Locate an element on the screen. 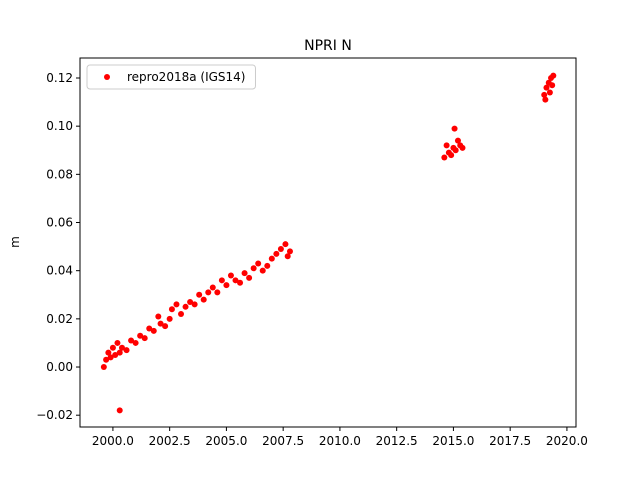 This screenshot has width=640, height=484. x-tick-label: 2005.0 is located at coordinates (226, 441).